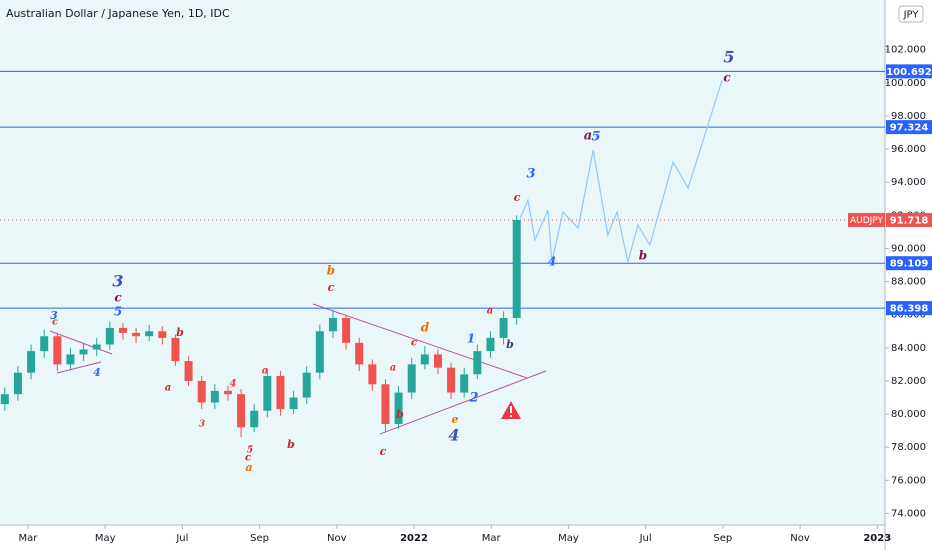 This screenshot has width=932, height=550. What do you see at coordinates (908, 116) in the screenshot?
I see `y-tick-label: 98.000` at bounding box center [908, 116].